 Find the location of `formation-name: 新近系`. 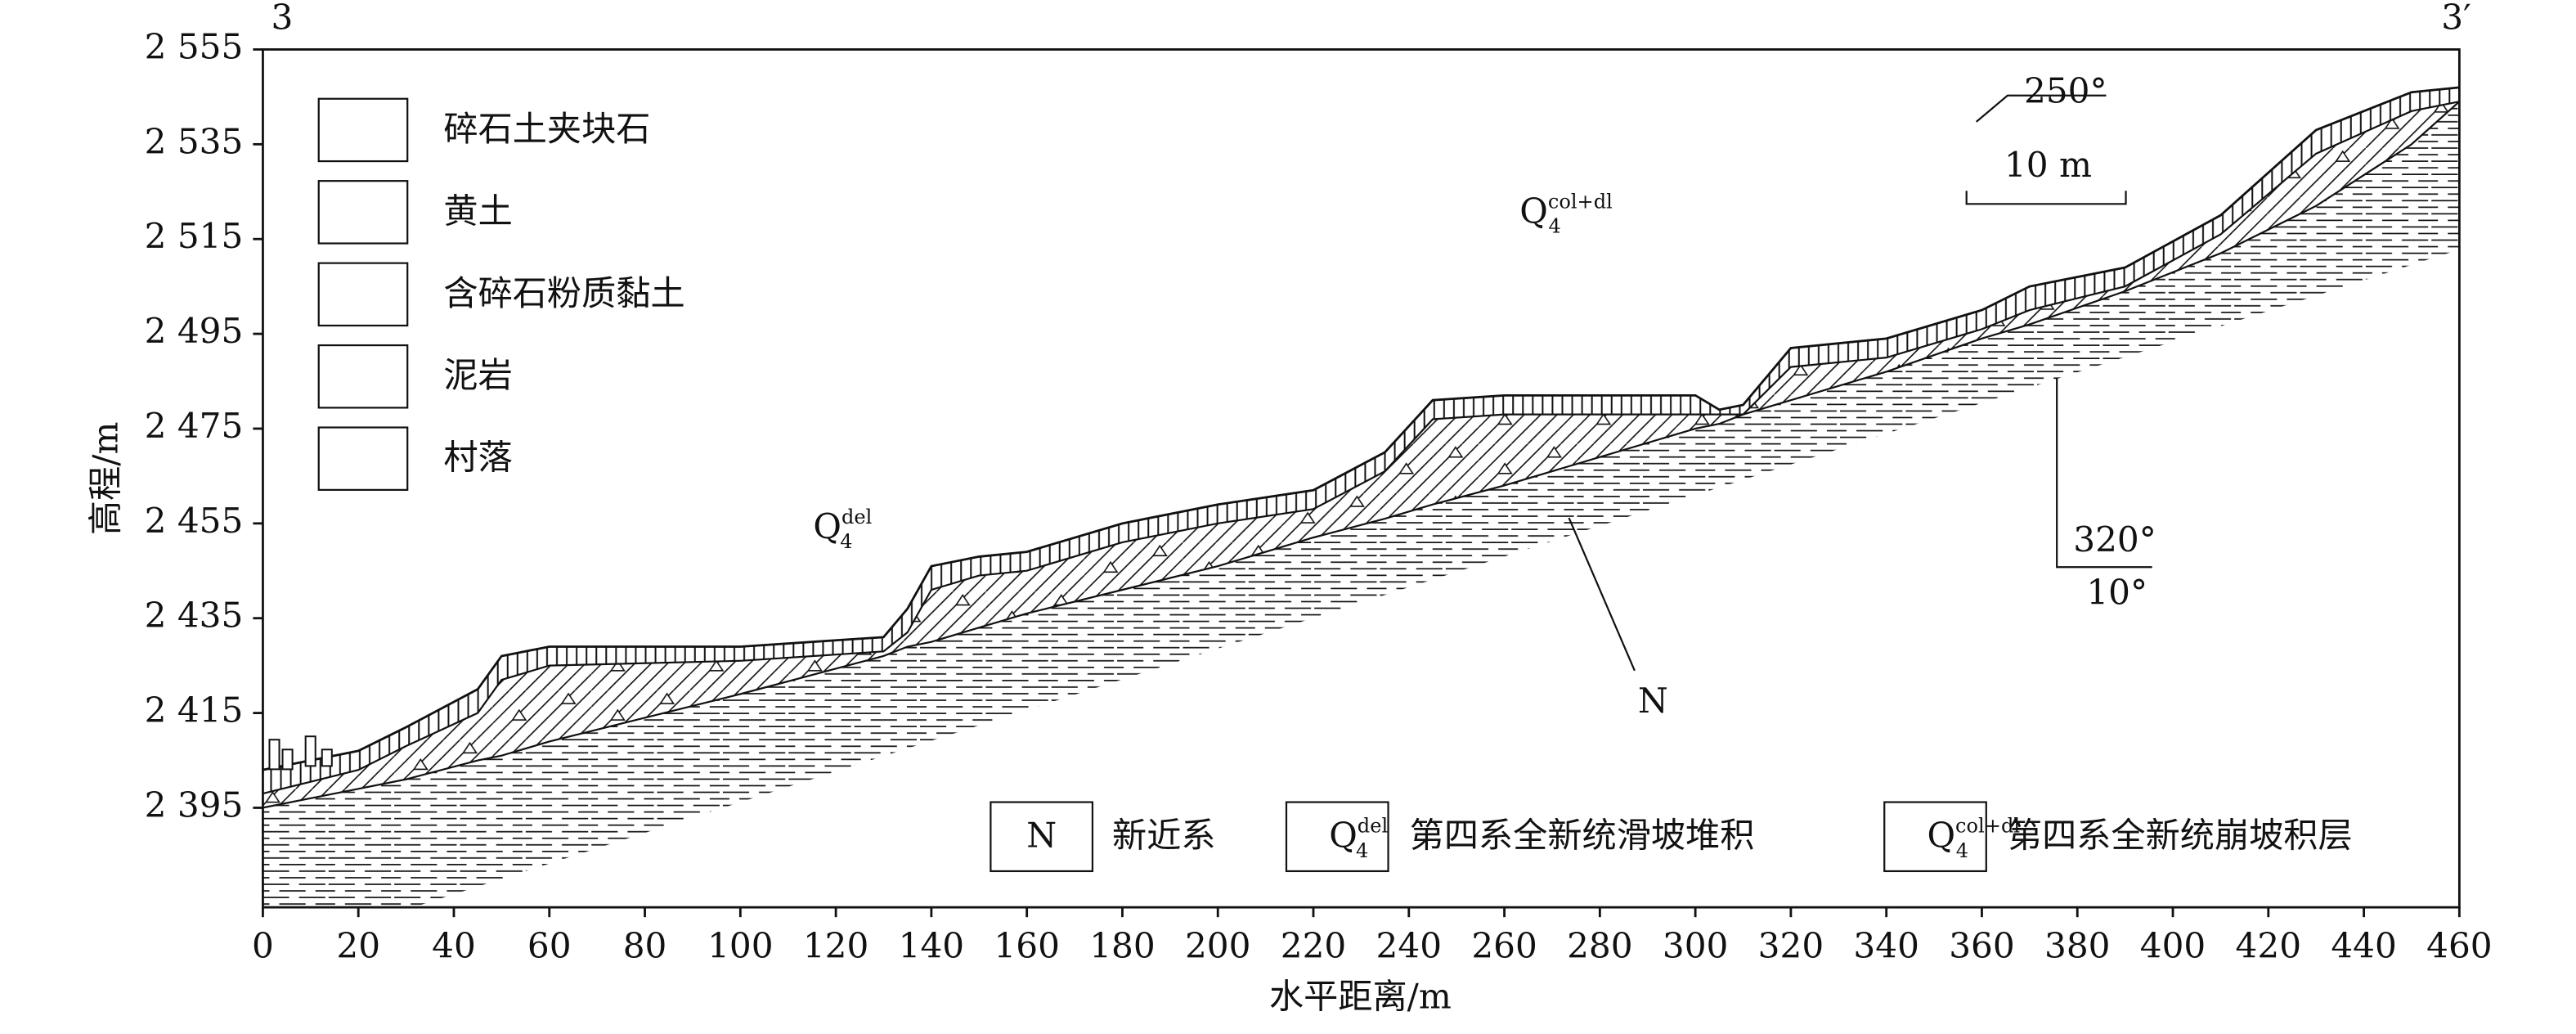

formation-name: 新近系 is located at coordinates (1164, 836).